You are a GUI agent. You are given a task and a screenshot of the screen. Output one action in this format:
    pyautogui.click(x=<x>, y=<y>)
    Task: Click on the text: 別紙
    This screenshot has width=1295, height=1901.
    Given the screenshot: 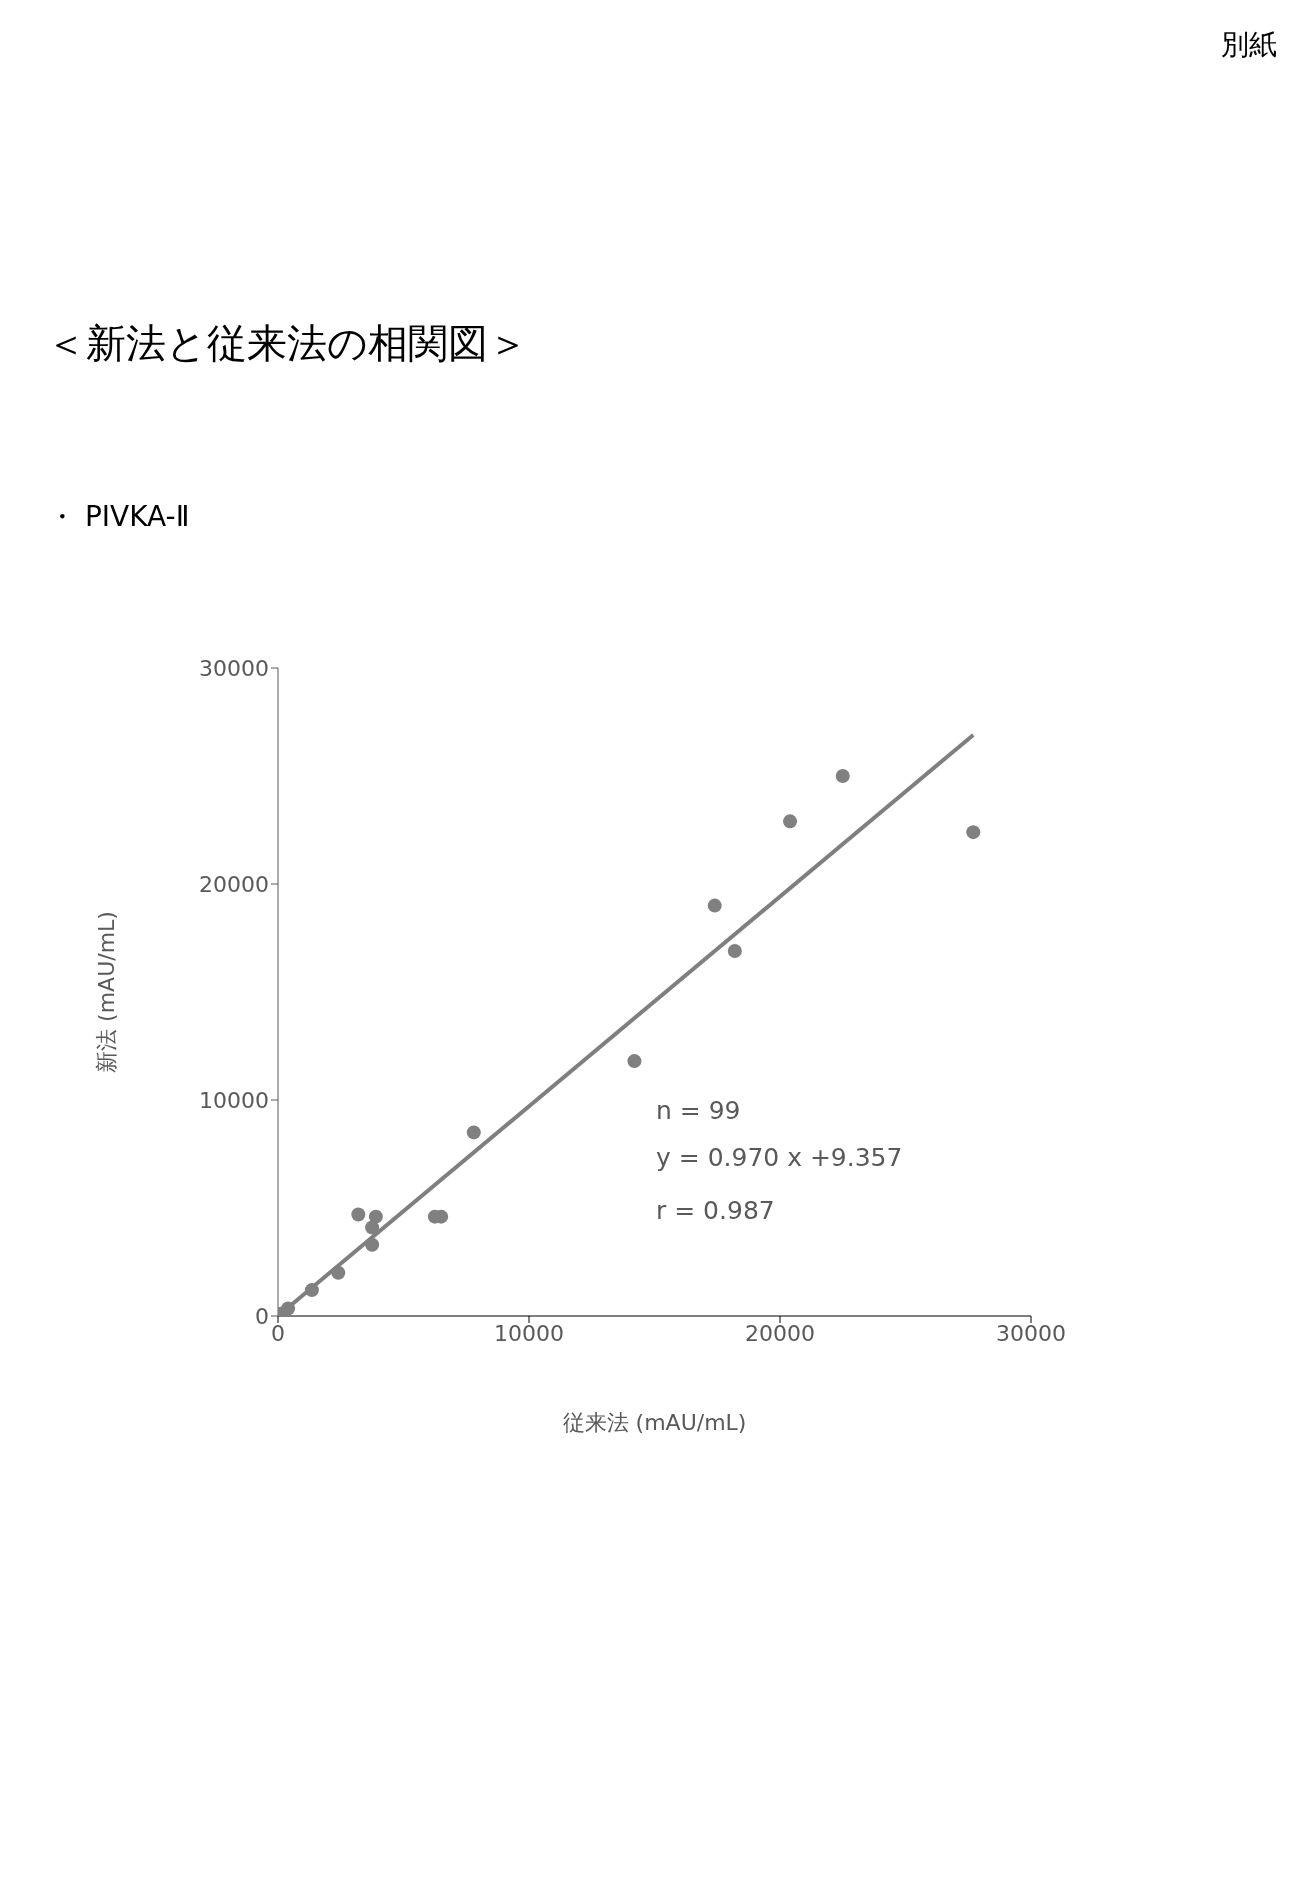 What is the action you would take?
    pyautogui.click(x=1249, y=45)
    